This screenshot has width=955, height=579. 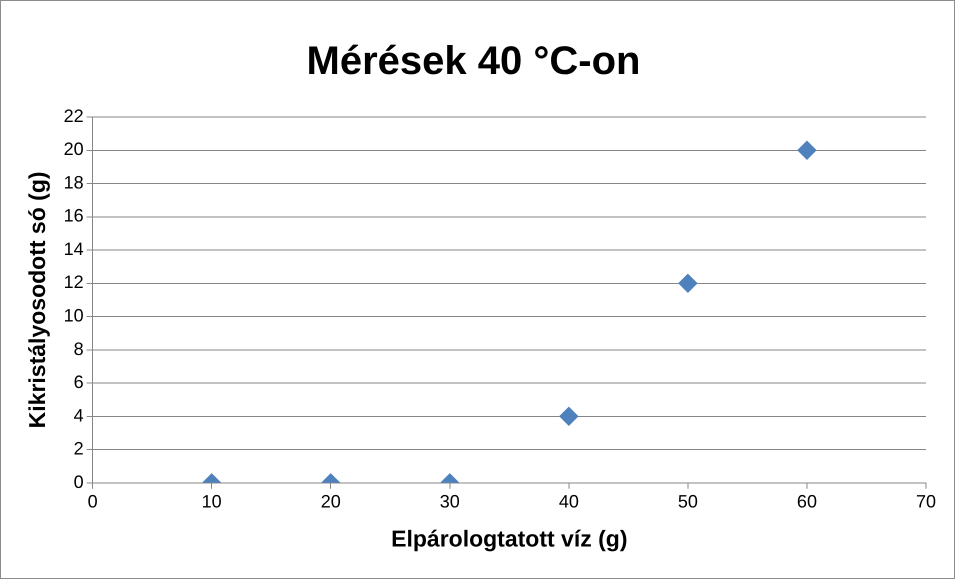 What do you see at coordinates (74, 315) in the screenshot?
I see `y-tick-label: 10` at bounding box center [74, 315].